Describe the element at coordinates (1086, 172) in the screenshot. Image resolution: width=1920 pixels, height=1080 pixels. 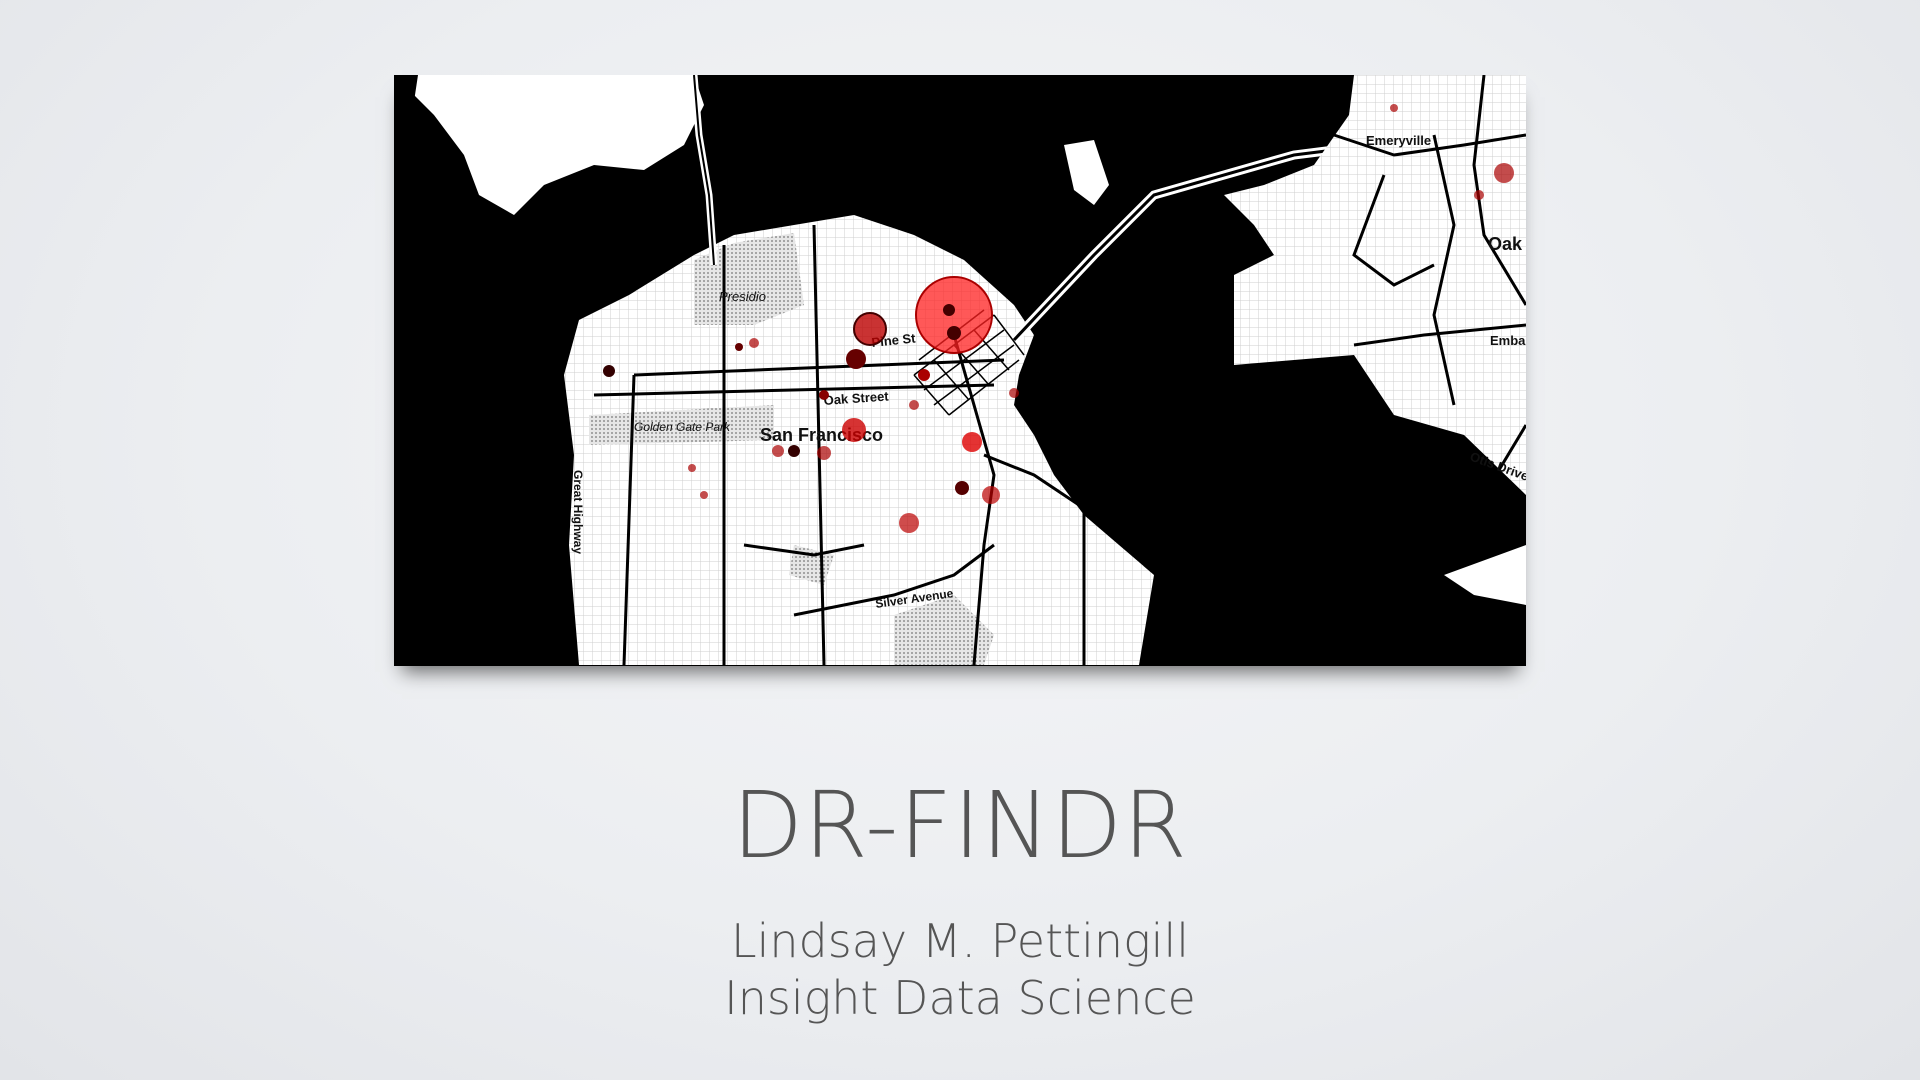
I see `treasure-island` at that location.